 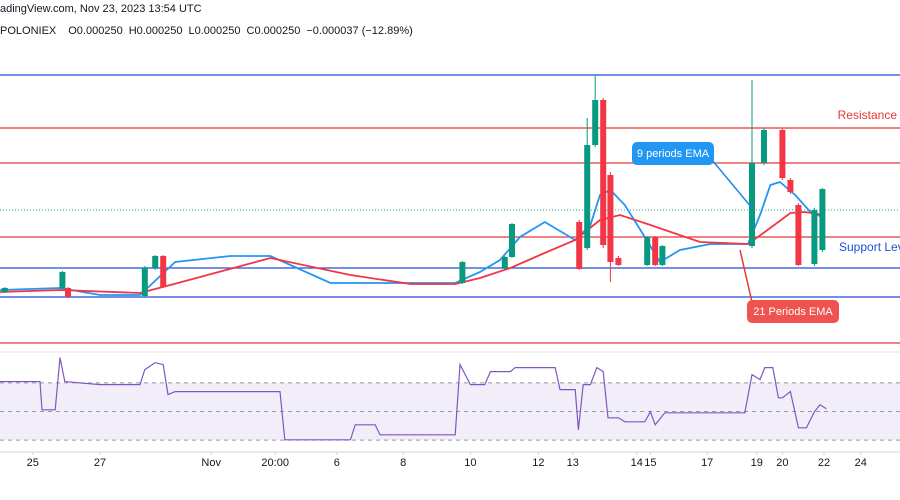 I want to click on ema21-callout, so click(x=793, y=311).